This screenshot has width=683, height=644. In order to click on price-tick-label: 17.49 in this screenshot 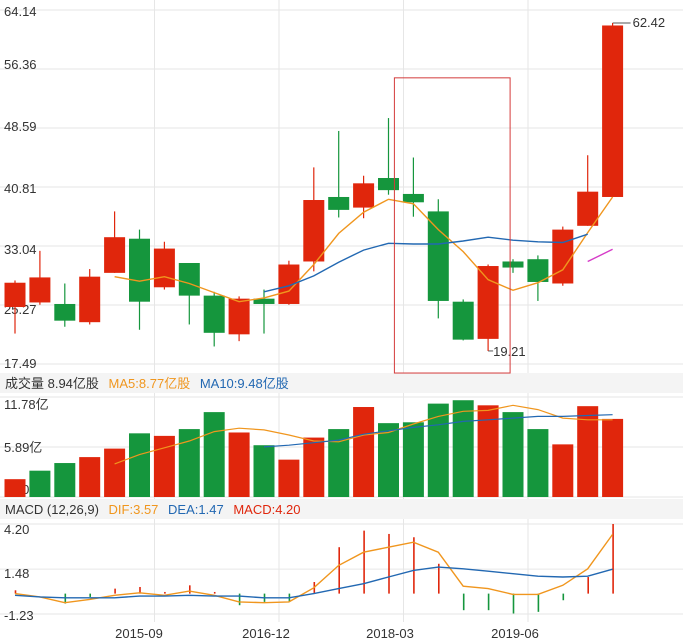, I will do `click(20, 363)`.